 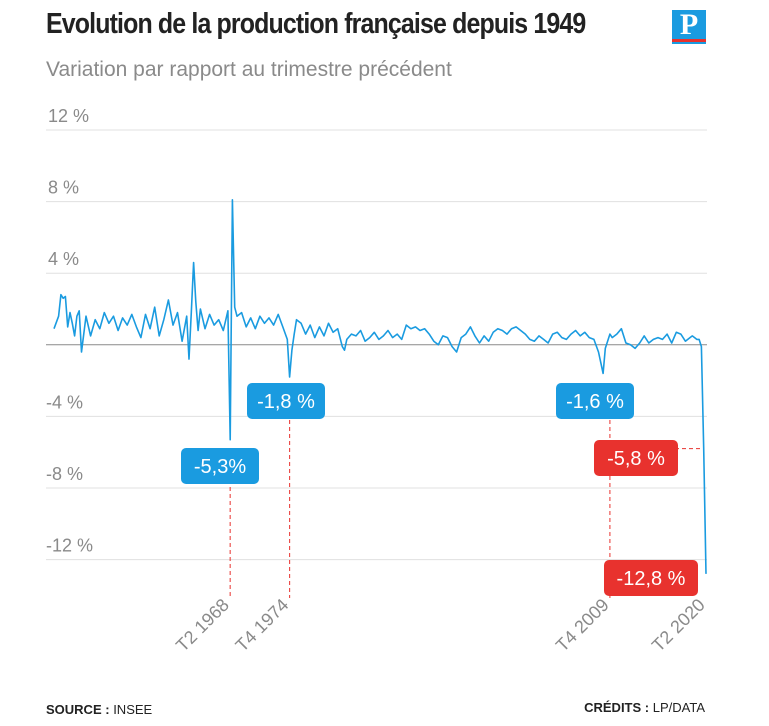 I want to click on y-axis-ticks: 12 % 8 % 4 % -4 % -8 % -12 %, so click(x=69, y=331).